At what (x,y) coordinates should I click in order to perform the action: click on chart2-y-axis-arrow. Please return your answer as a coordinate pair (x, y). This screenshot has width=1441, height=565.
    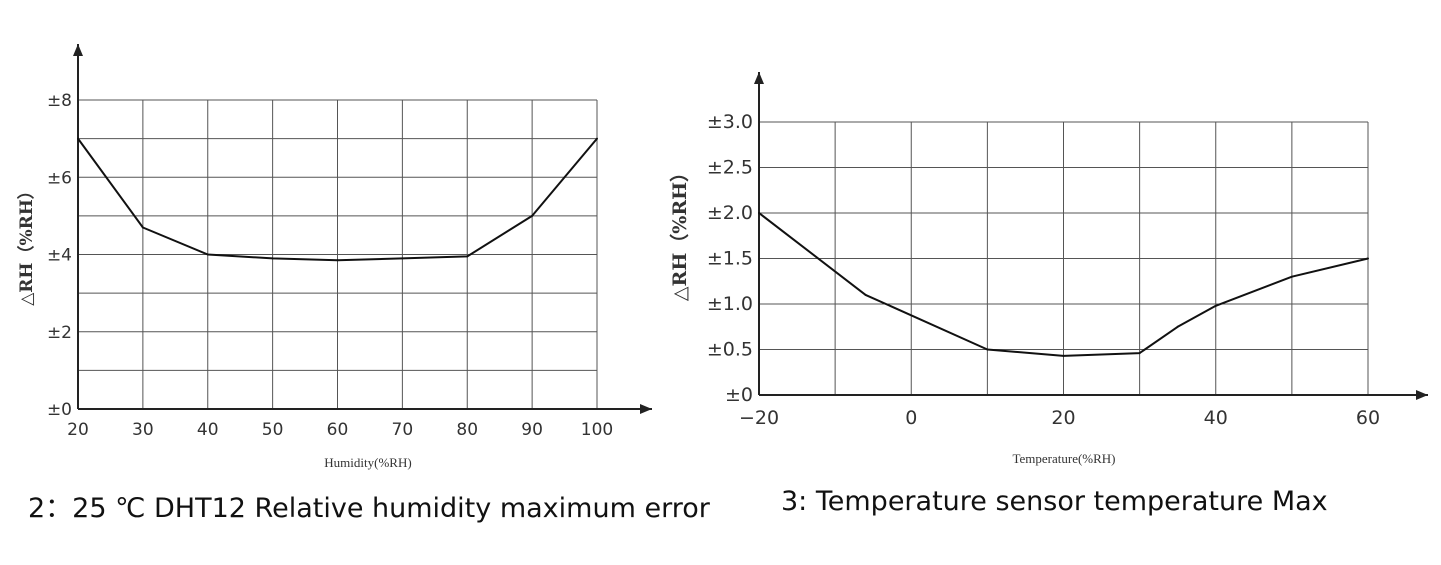
    Looking at the image, I should click on (759, 78).